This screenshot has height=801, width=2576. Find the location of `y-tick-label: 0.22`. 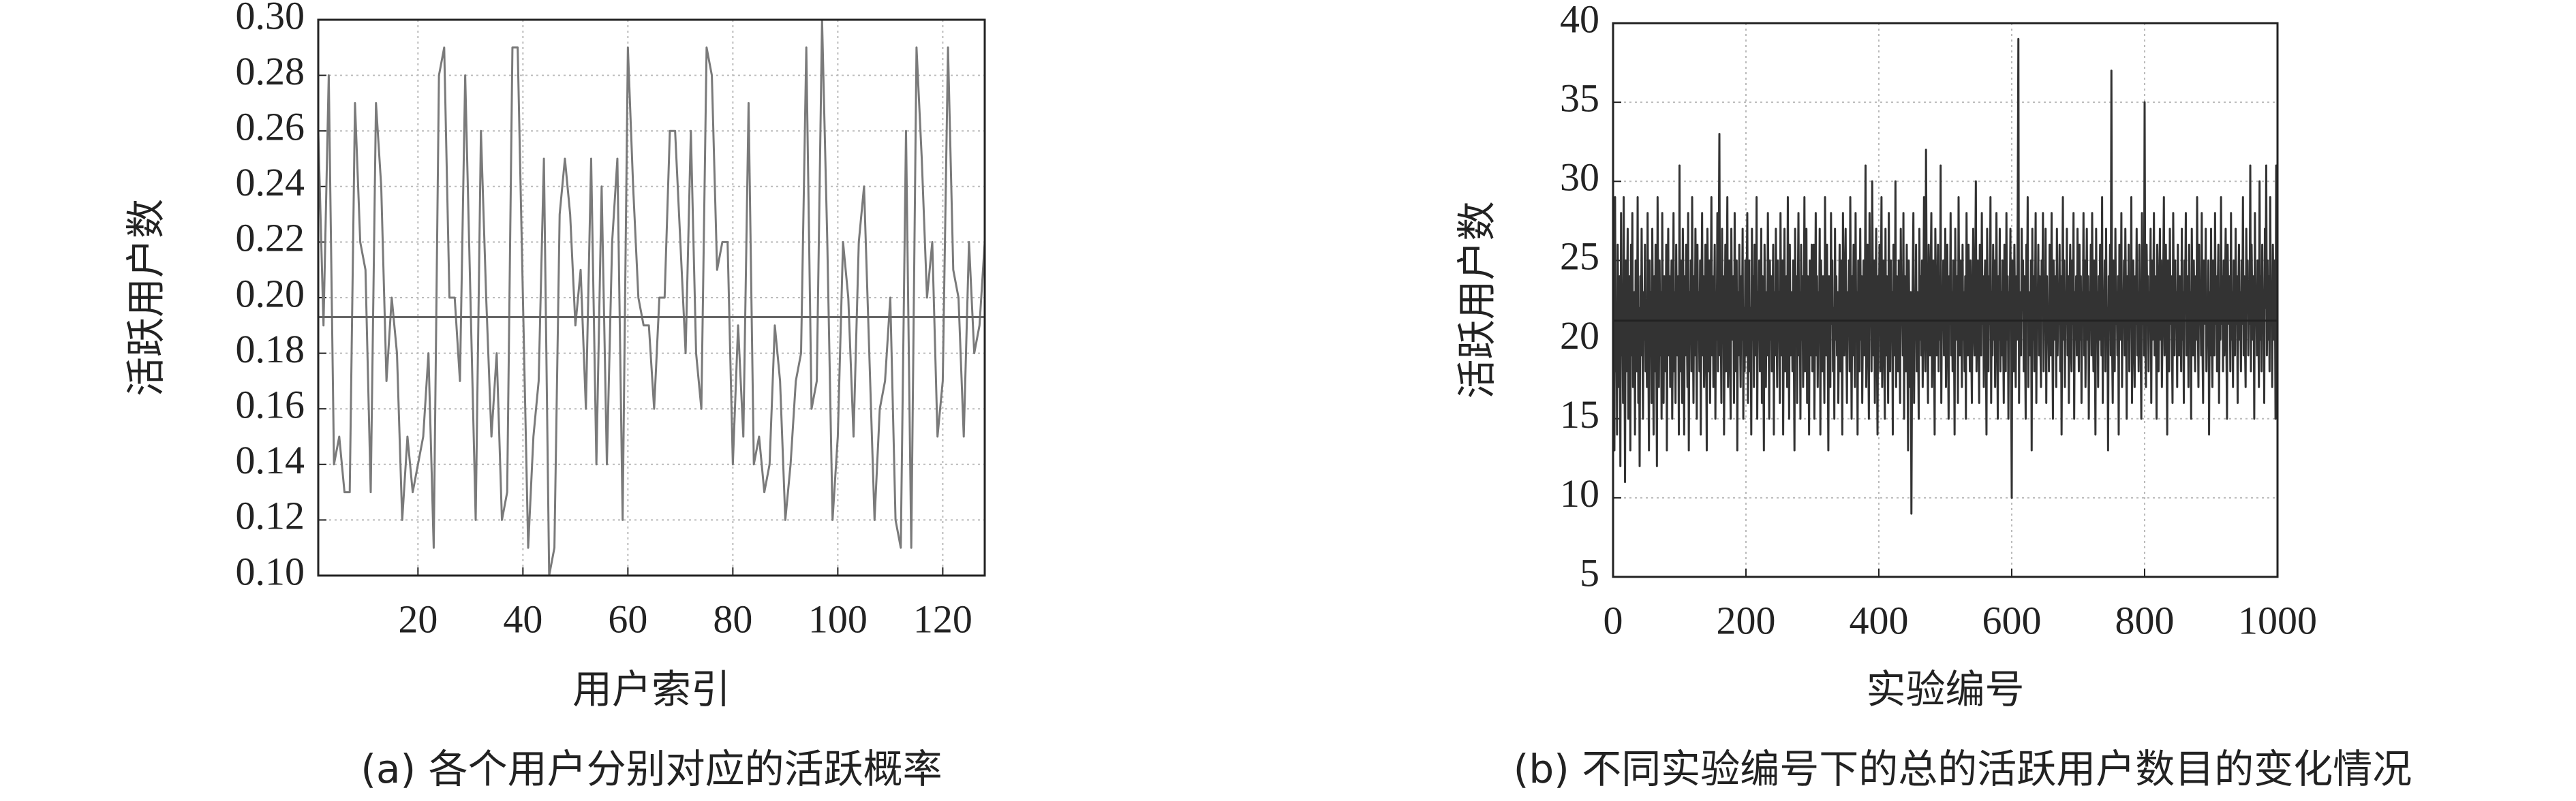

y-tick-label: 0.22 is located at coordinates (270, 238).